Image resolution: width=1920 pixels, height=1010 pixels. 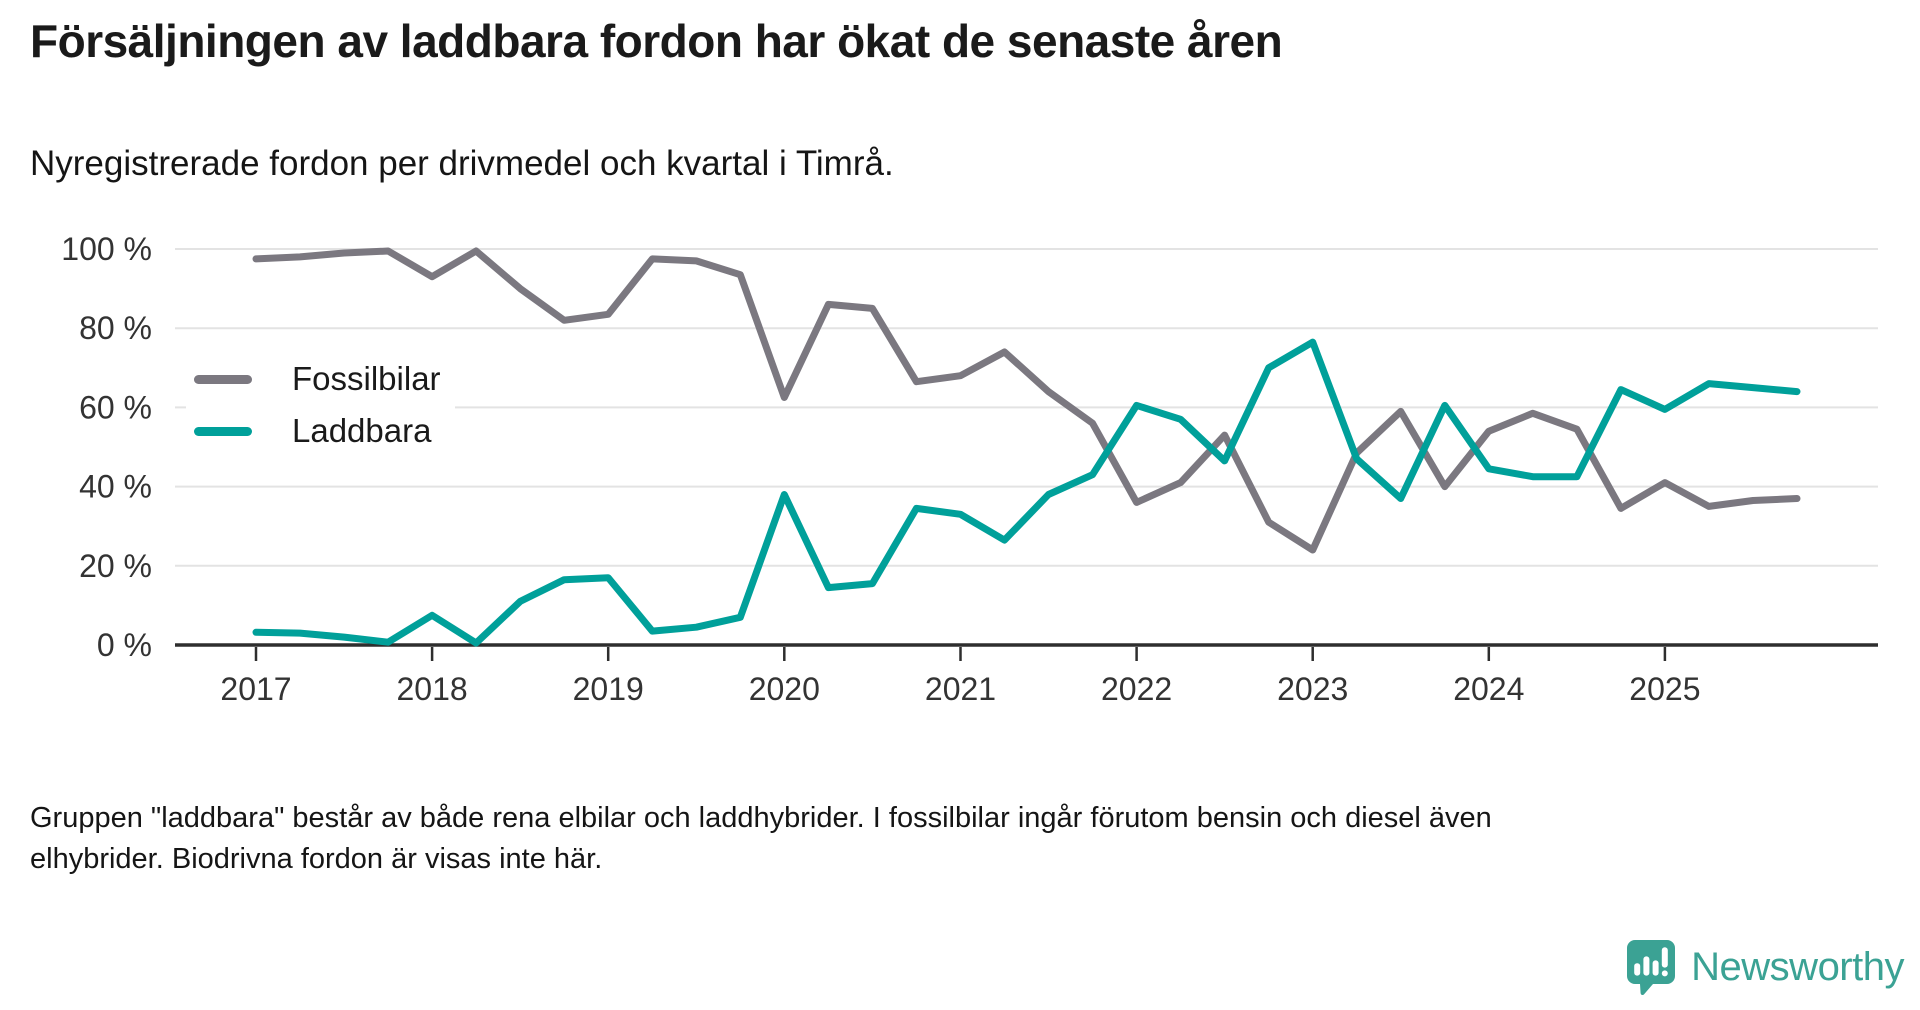 What do you see at coordinates (960, 689) in the screenshot?
I see `x-tick-label: 2021` at bounding box center [960, 689].